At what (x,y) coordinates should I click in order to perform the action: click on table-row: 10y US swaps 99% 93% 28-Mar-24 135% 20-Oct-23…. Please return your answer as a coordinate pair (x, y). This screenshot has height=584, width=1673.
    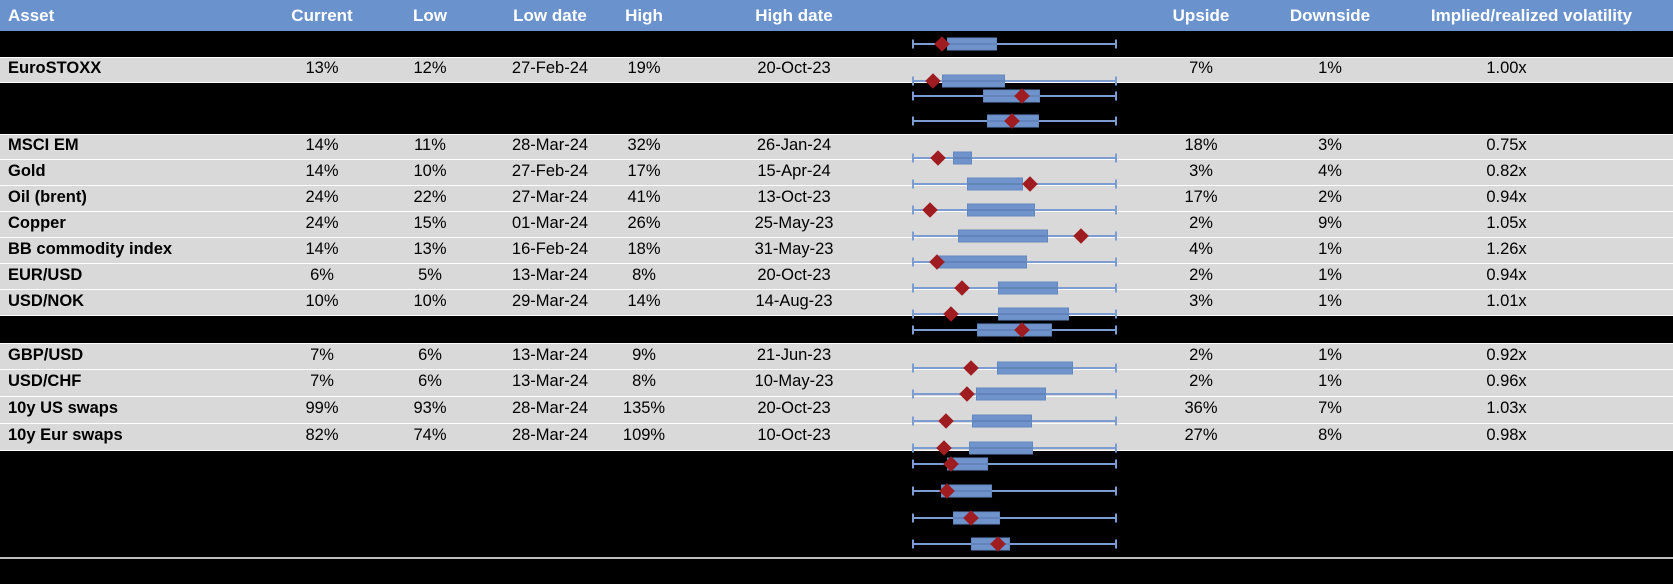
    Looking at the image, I should click on (836, 413).